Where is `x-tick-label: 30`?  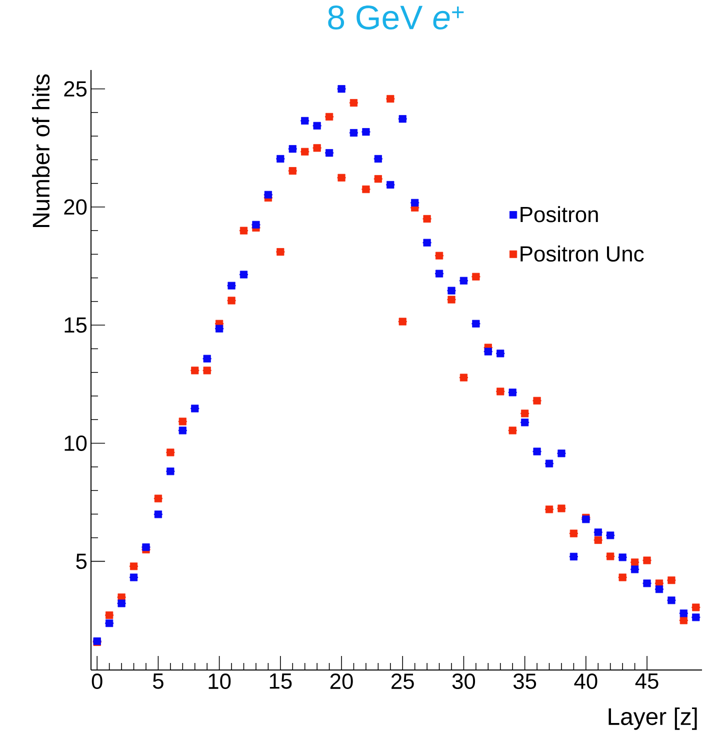 x-tick-label: 30 is located at coordinates (464, 682).